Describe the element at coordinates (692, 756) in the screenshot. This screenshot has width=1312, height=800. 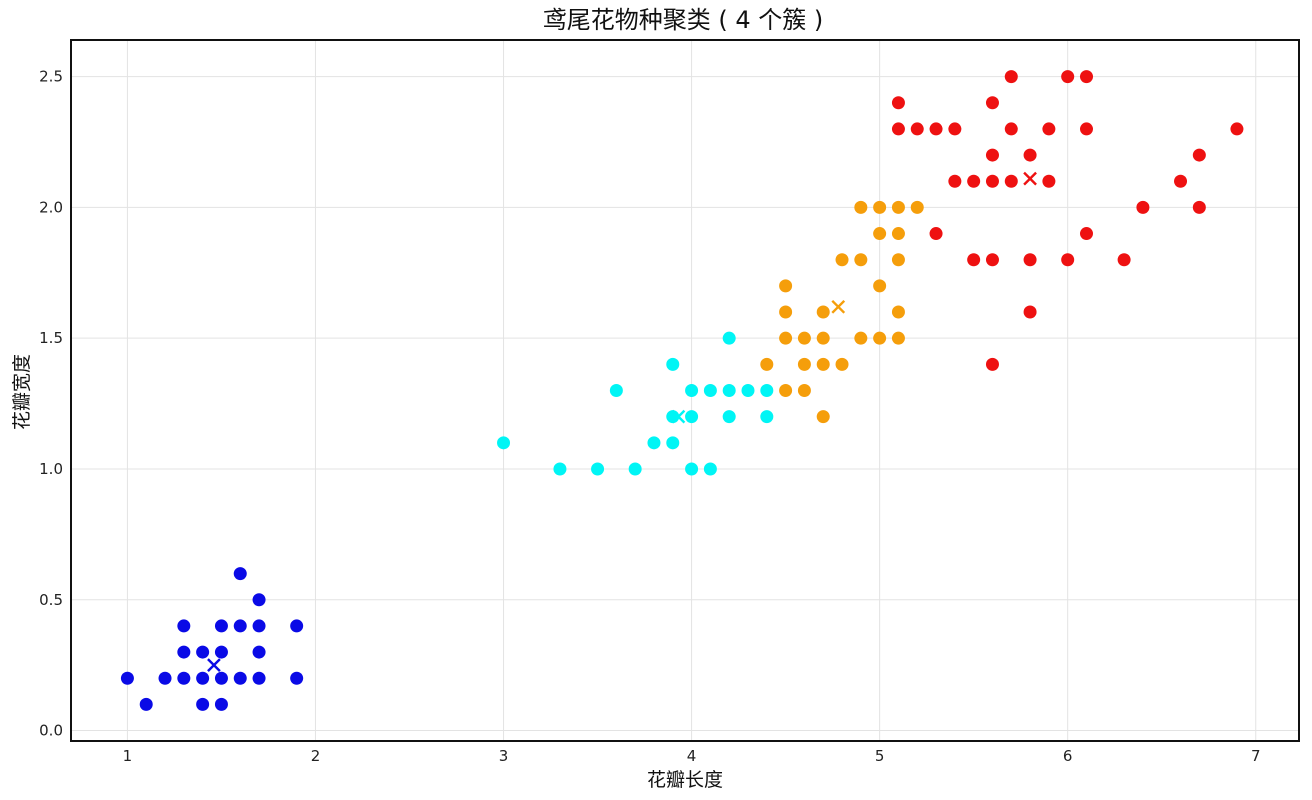
I see `x-tick-label: 4` at that location.